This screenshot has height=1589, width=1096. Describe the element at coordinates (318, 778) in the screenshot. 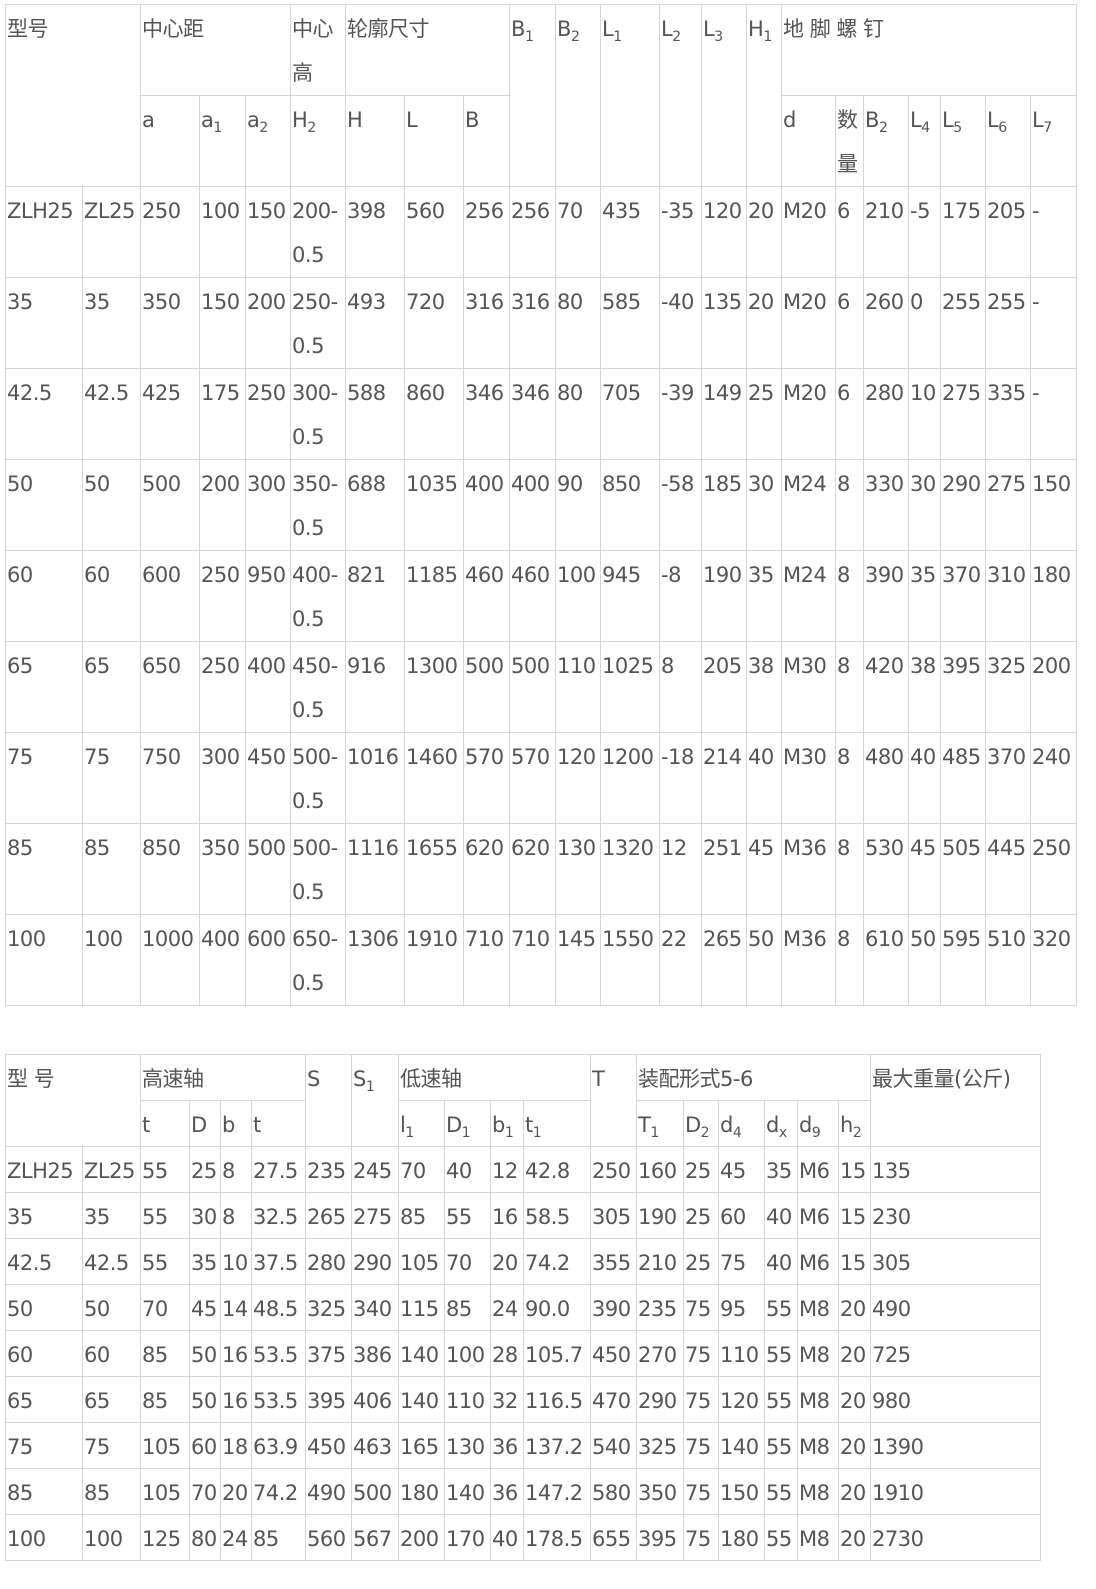

I see `table-cell: 500-0.5` at that location.